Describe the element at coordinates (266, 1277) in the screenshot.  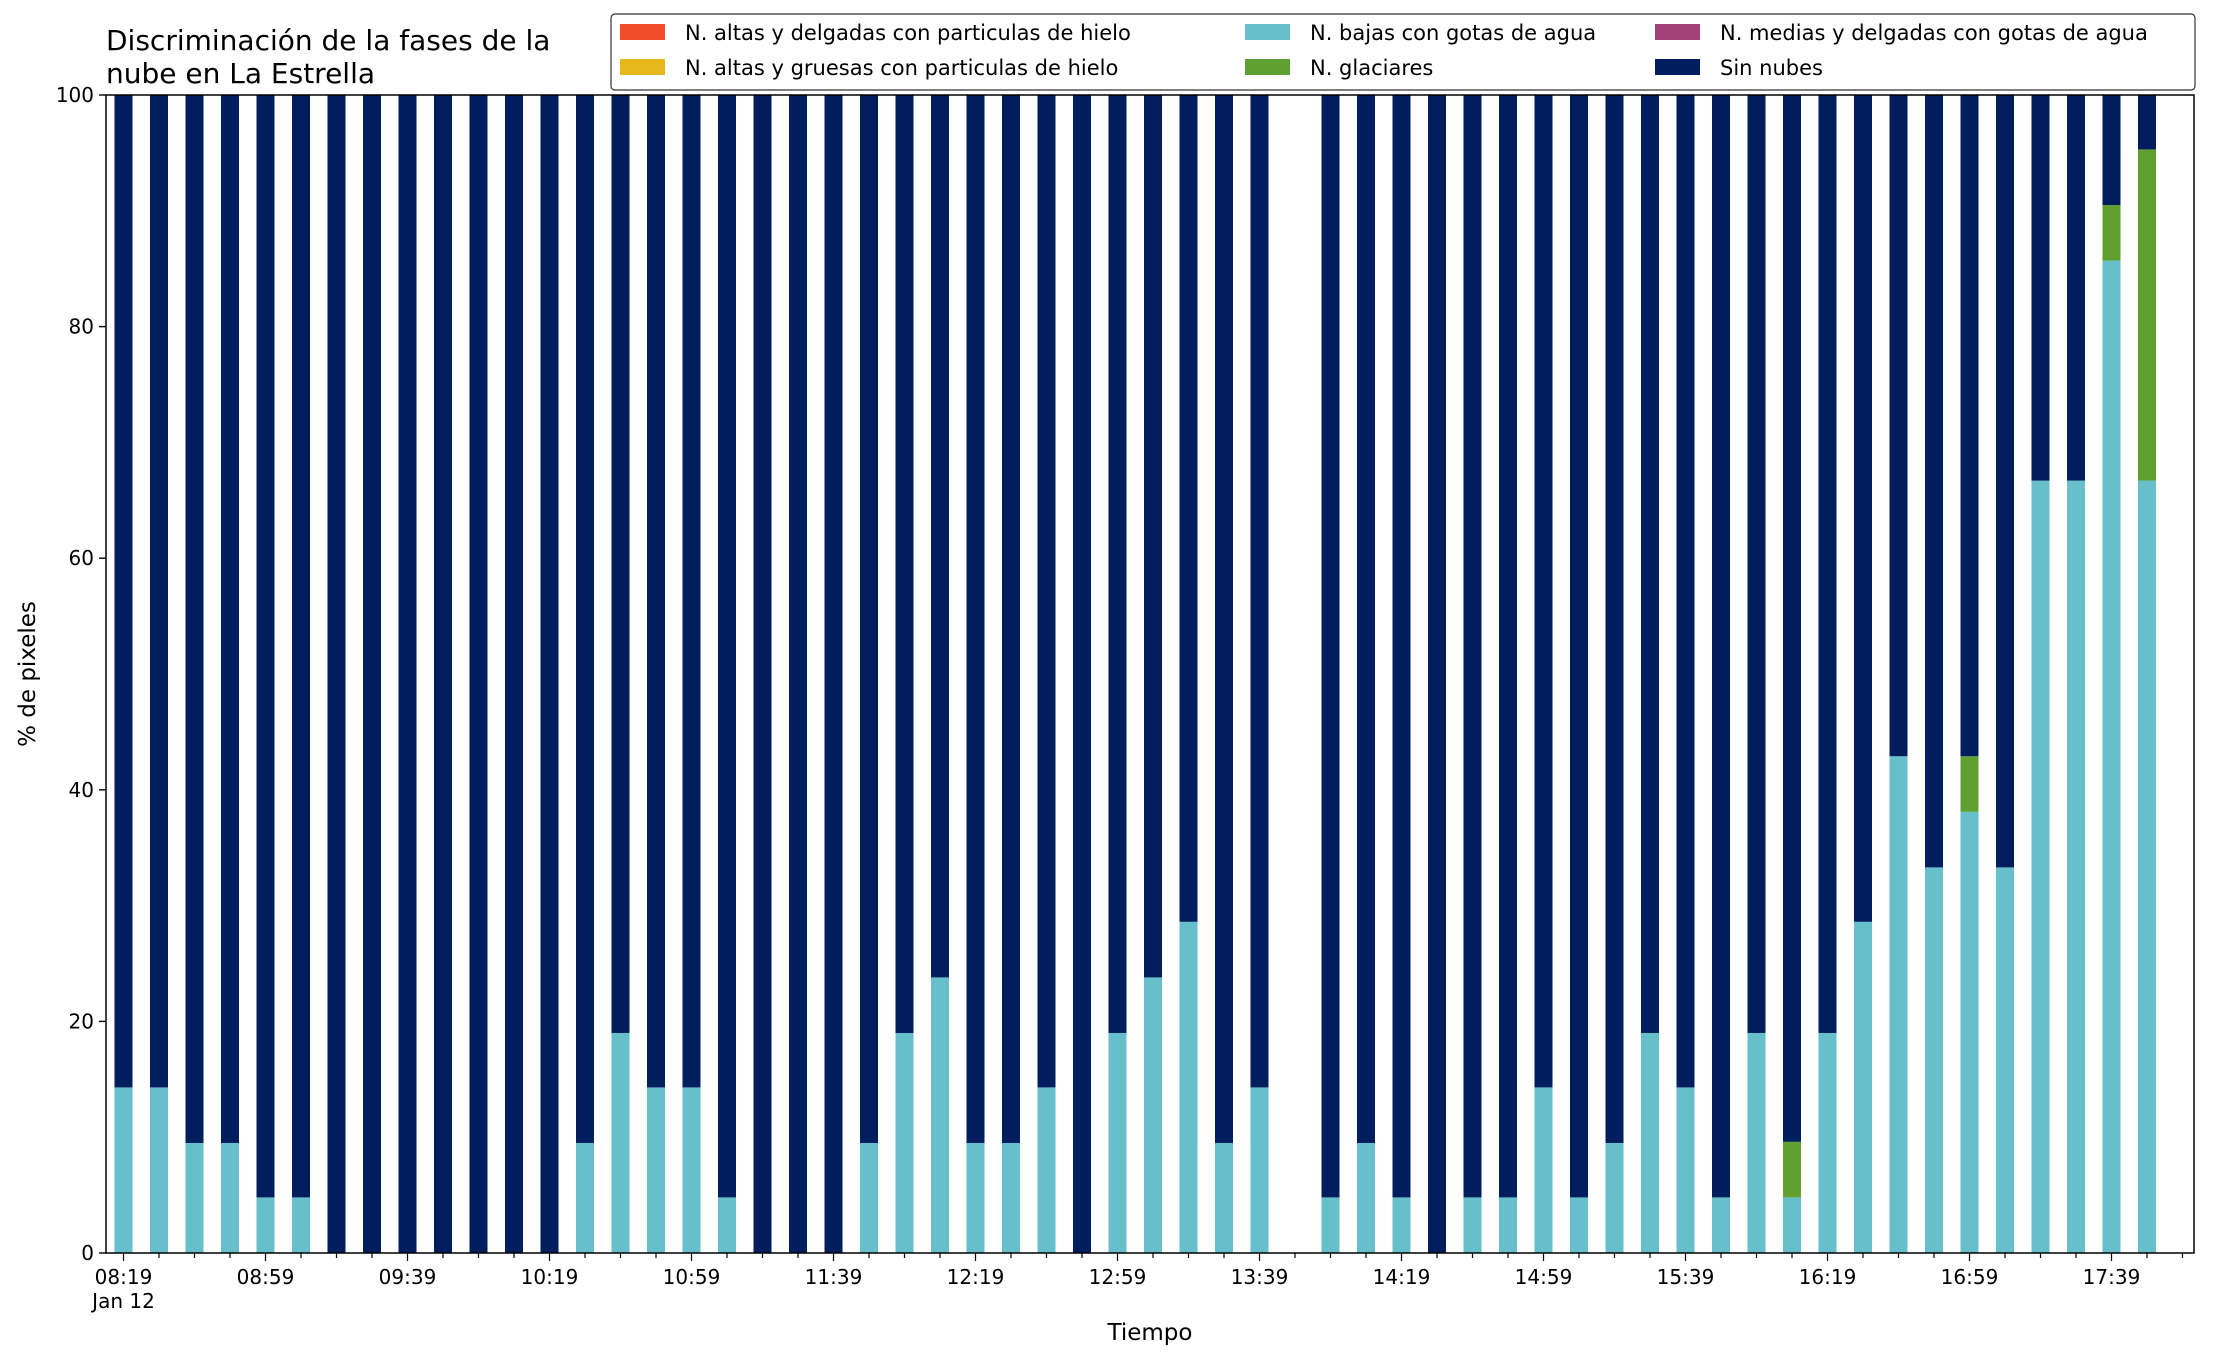
I see `x-tick-label: 08:59` at that location.